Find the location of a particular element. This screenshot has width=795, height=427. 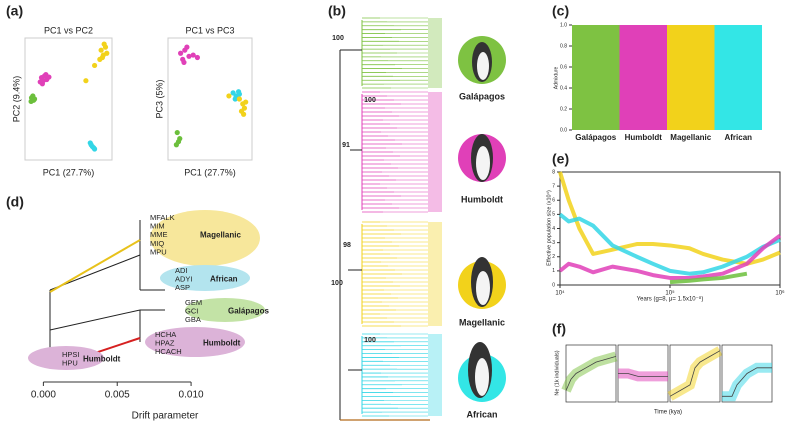

population-label: MME is located at coordinates (159, 234).